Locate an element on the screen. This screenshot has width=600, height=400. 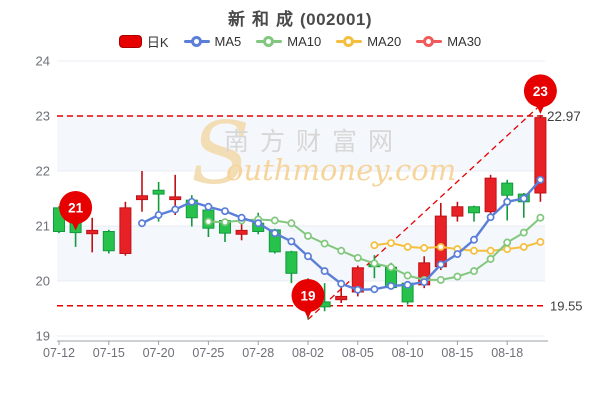
y-axis-label: 20 is located at coordinates (43, 281).